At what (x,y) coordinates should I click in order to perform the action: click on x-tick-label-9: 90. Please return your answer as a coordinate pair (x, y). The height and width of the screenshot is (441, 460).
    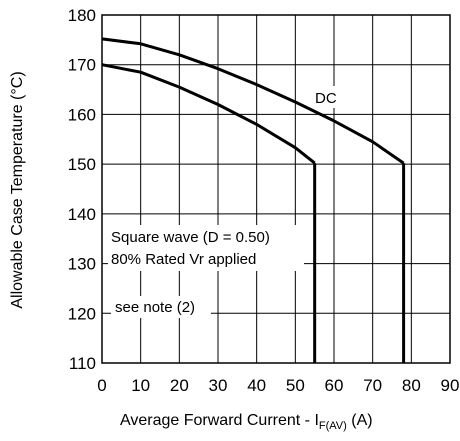
    Looking at the image, I should click on (450, 385).